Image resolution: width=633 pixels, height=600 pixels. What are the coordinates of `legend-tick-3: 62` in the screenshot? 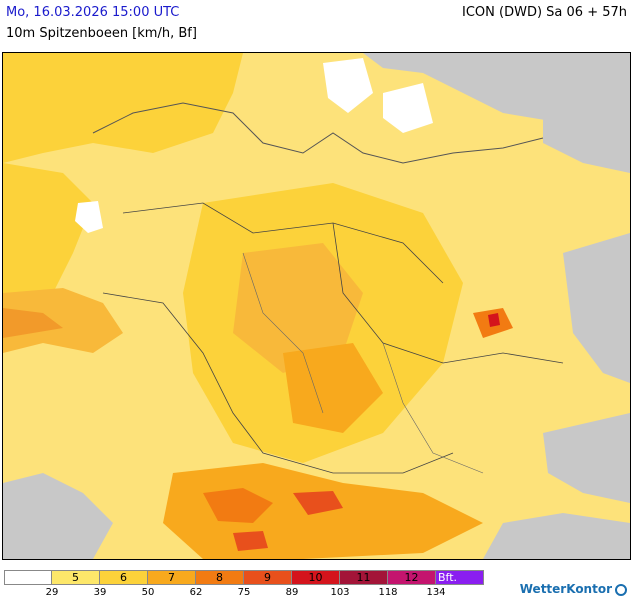 It's located at (196, 592).